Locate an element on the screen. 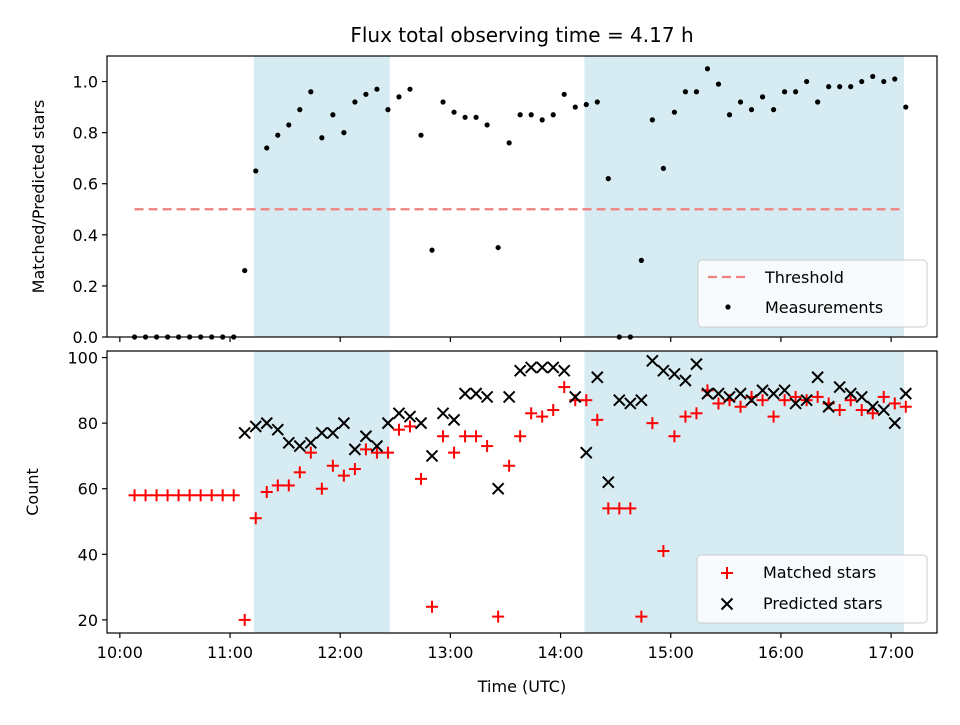 This screenshot has width=960, height=725. legend-threshold-label: Threshold is located at coordinates (804, 277).